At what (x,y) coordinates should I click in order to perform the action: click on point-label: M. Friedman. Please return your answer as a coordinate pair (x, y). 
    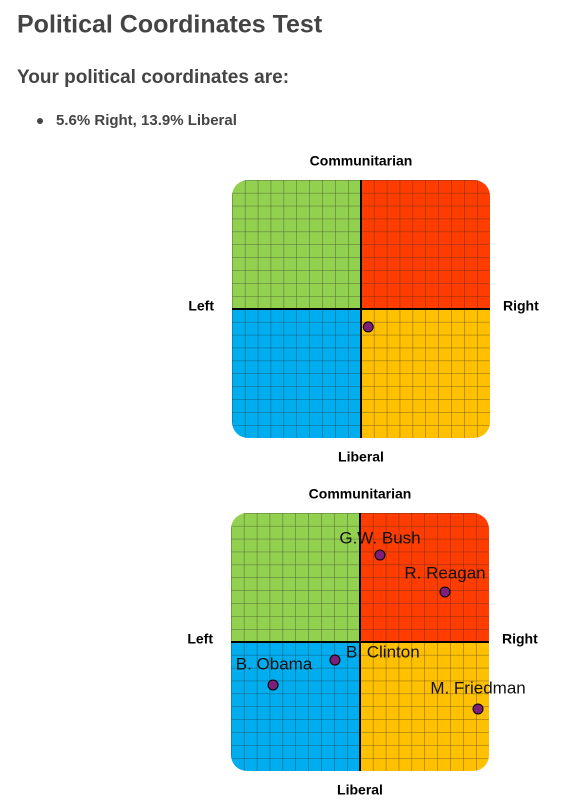
    Looking at the image, I should click on (477, 687).